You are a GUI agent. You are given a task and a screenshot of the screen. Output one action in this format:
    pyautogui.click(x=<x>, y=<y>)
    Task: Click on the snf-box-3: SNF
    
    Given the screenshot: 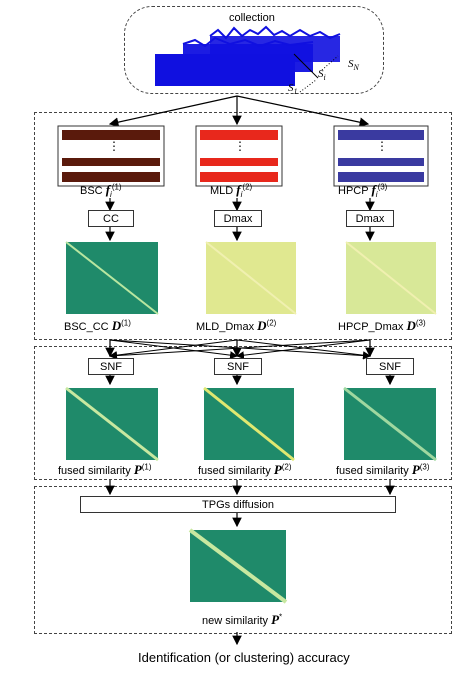 What is the action you would take?
    pyautogui.click(x=390, y=366)
    